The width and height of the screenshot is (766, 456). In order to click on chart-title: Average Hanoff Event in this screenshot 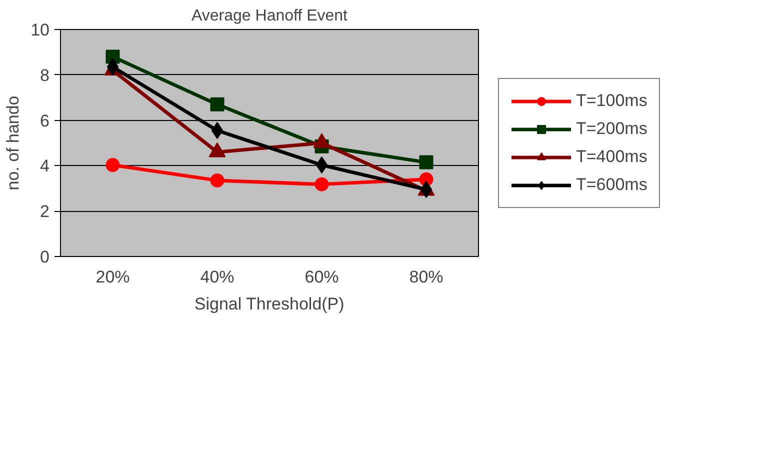, I will do `click(270, 16)`.